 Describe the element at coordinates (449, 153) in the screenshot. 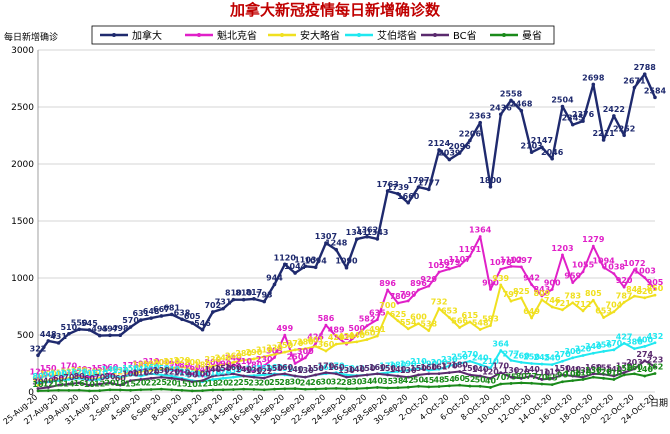

I see `data-label: 2039` at that location.